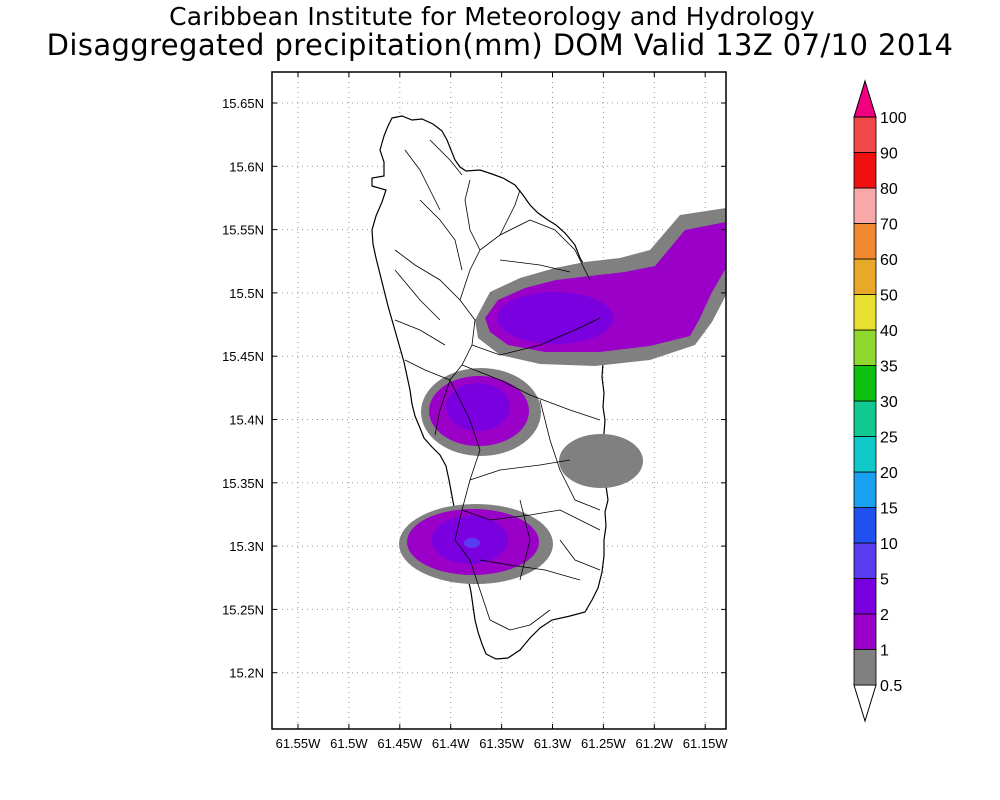 This screenshot has width=1000, height=800. Describe the element at coordinates (246, 293) in the screenshot. I see `lat-tick-label: 15.5N` at that location.